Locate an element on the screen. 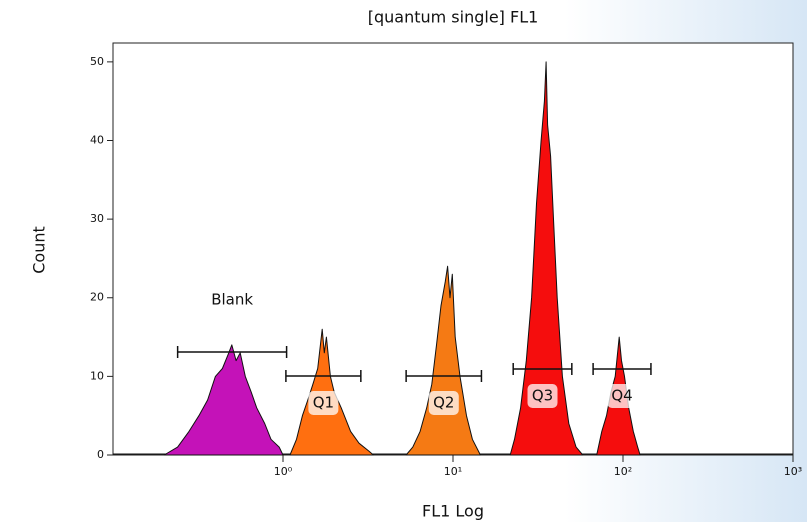 The image size is (807, 522). y-tick-label: 10 is located at coordinates (97, 375).